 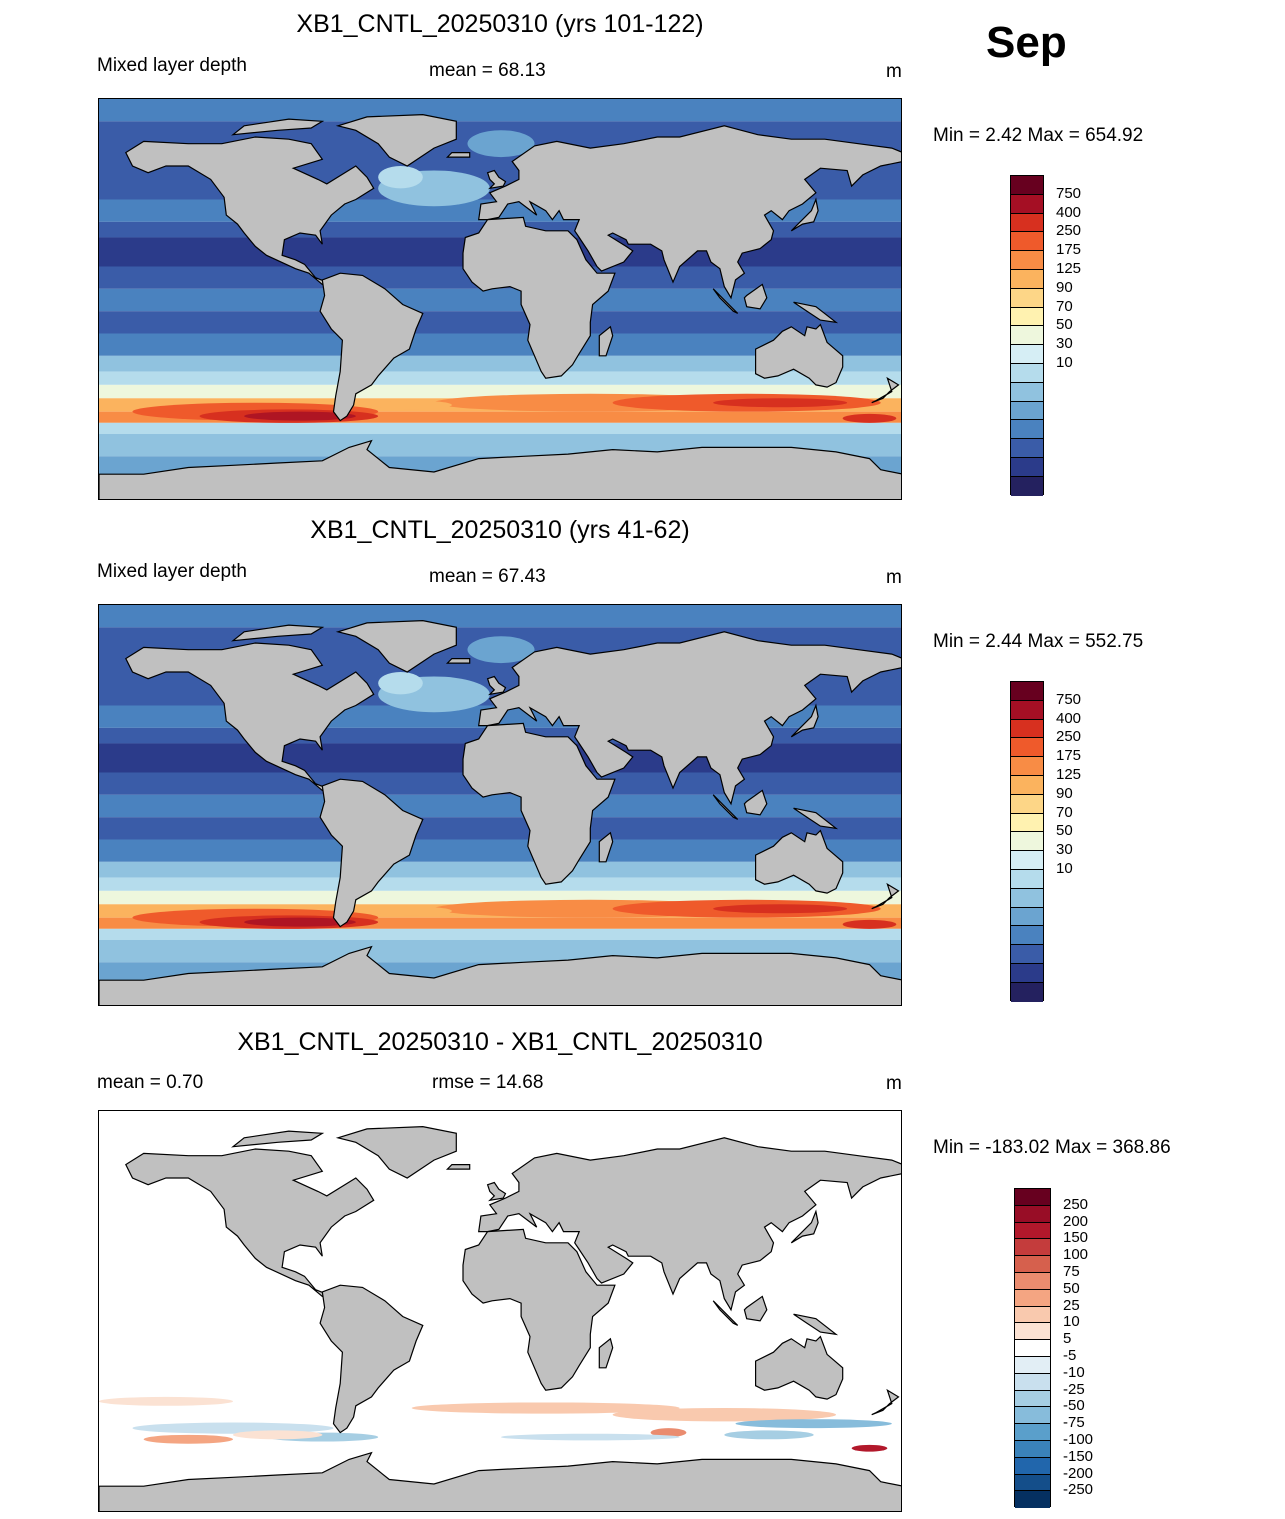 What do you see at coordinates (1071, 1288) in the screenshot?
I see `colorbar-tick-label: 50` at bounding box center [1071, 1288].